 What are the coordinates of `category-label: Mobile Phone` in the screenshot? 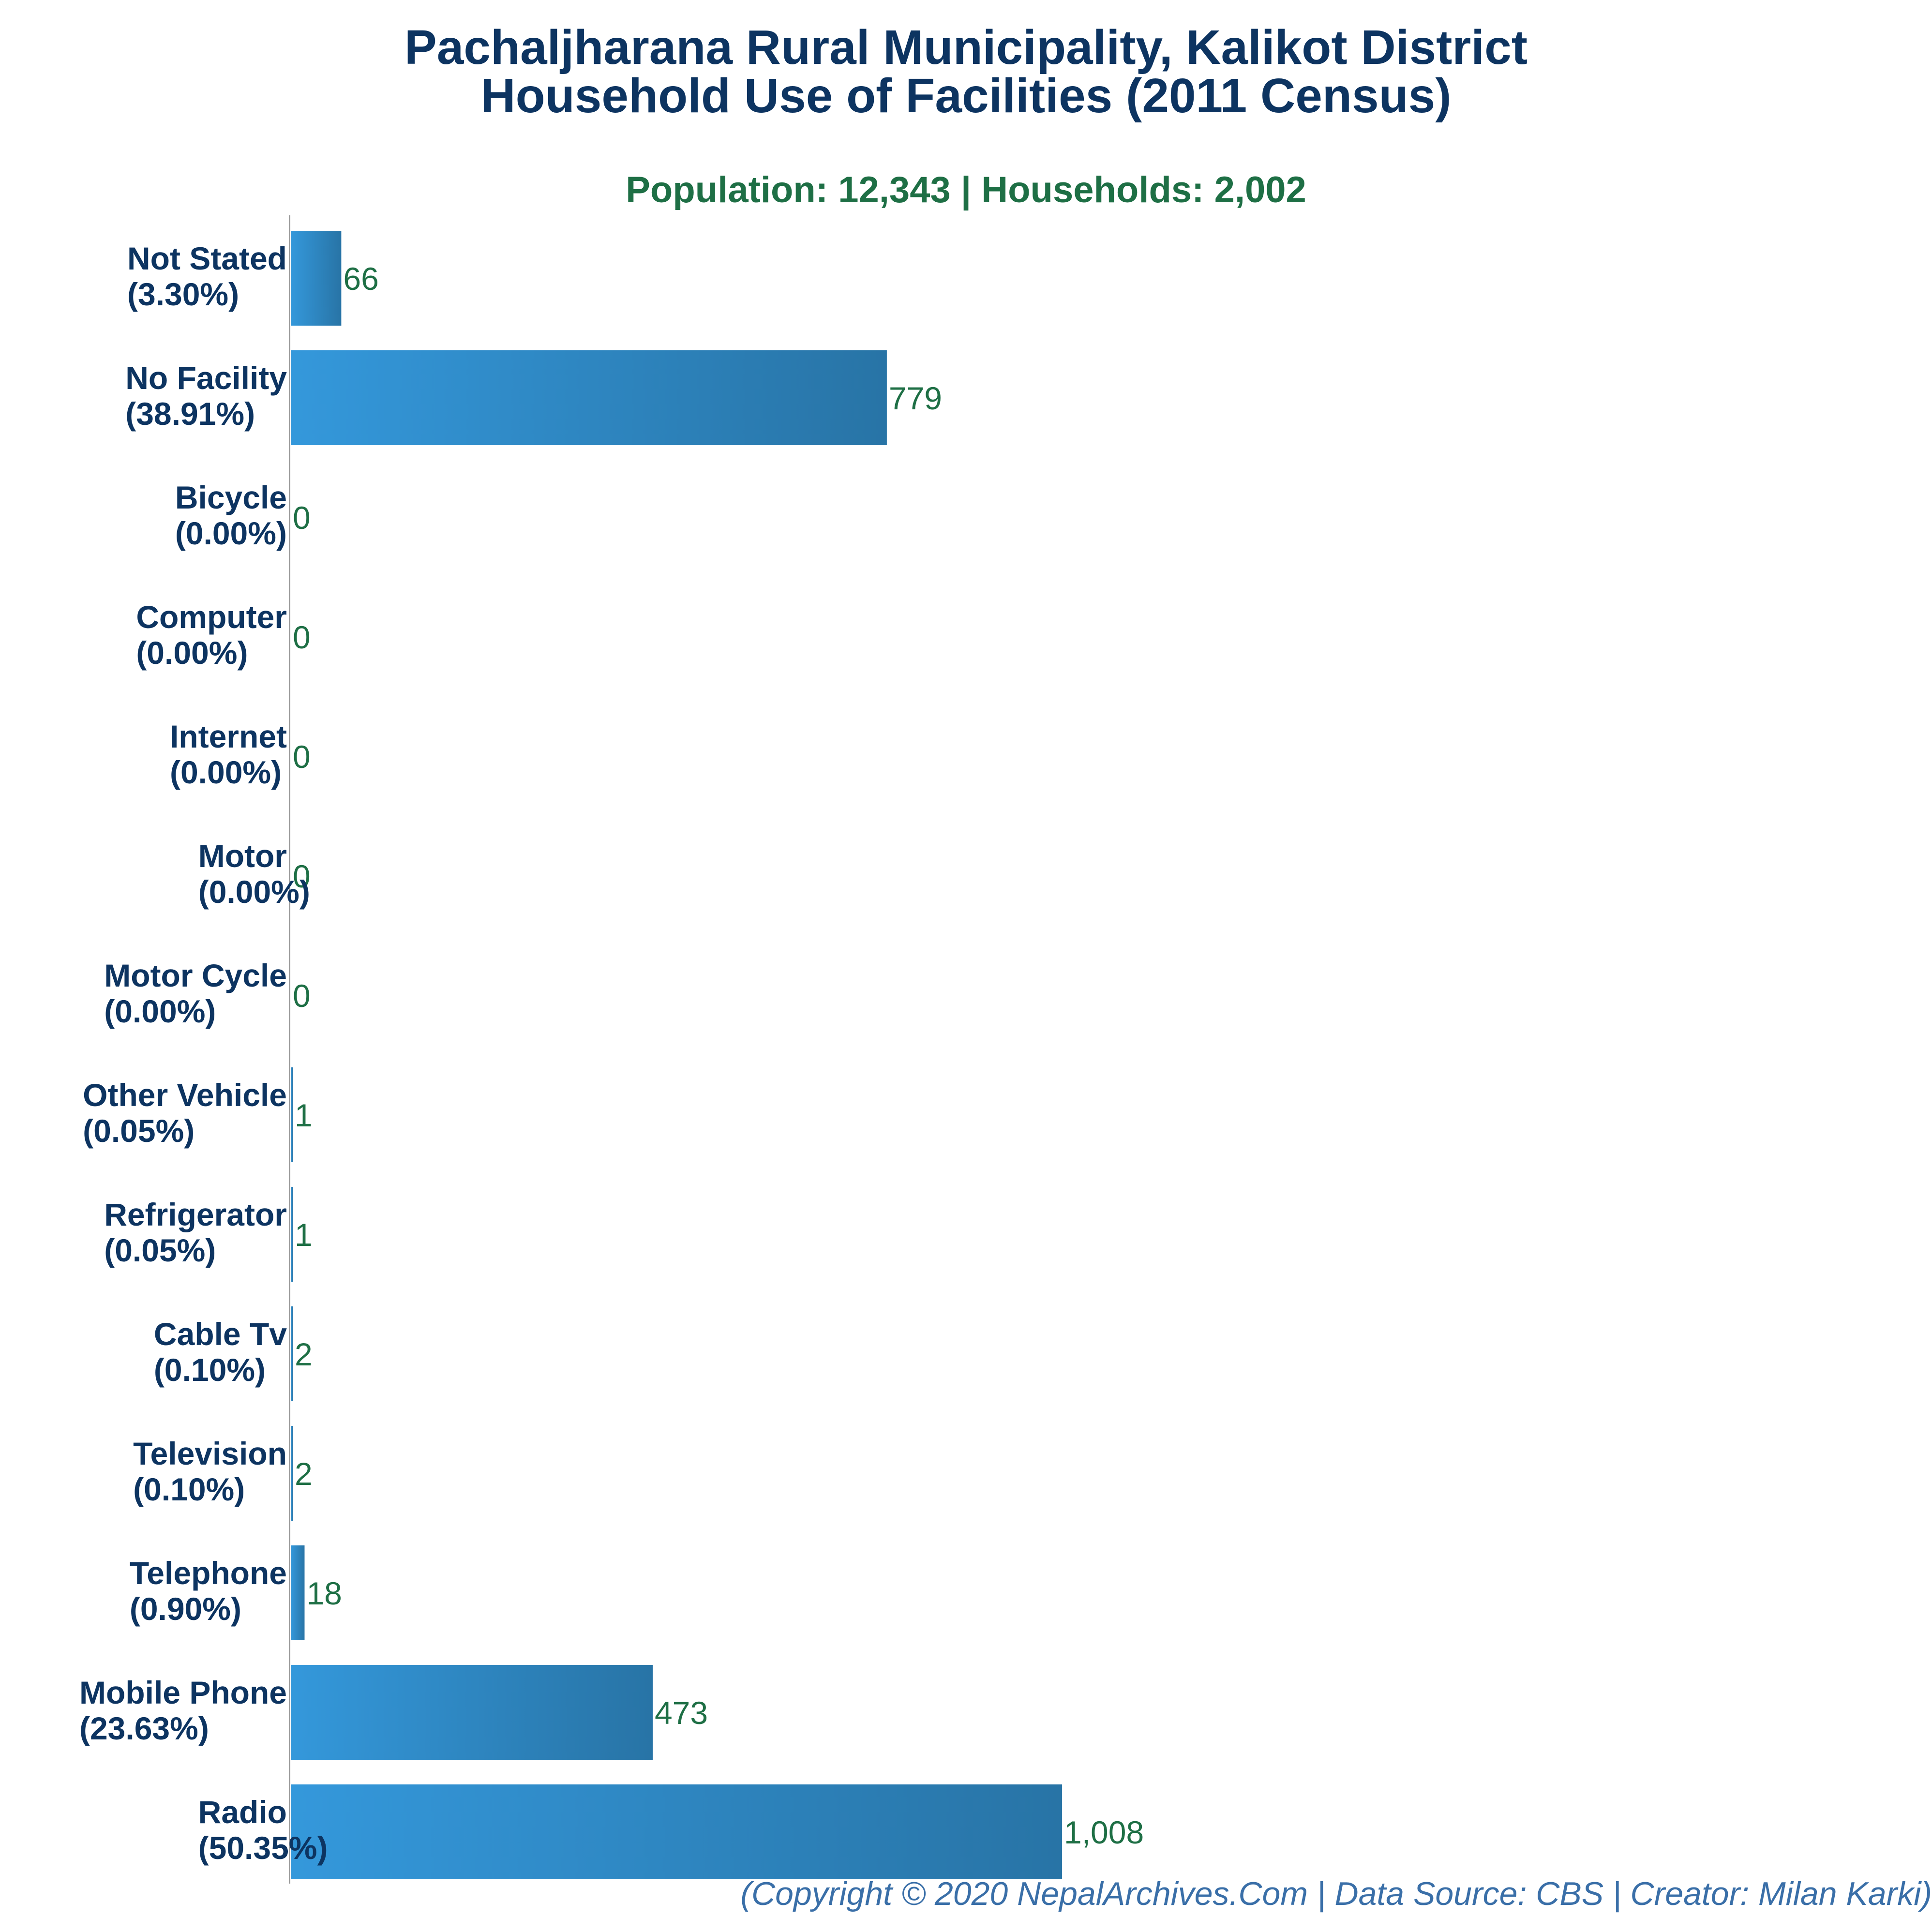 It's located at (183, 1692).